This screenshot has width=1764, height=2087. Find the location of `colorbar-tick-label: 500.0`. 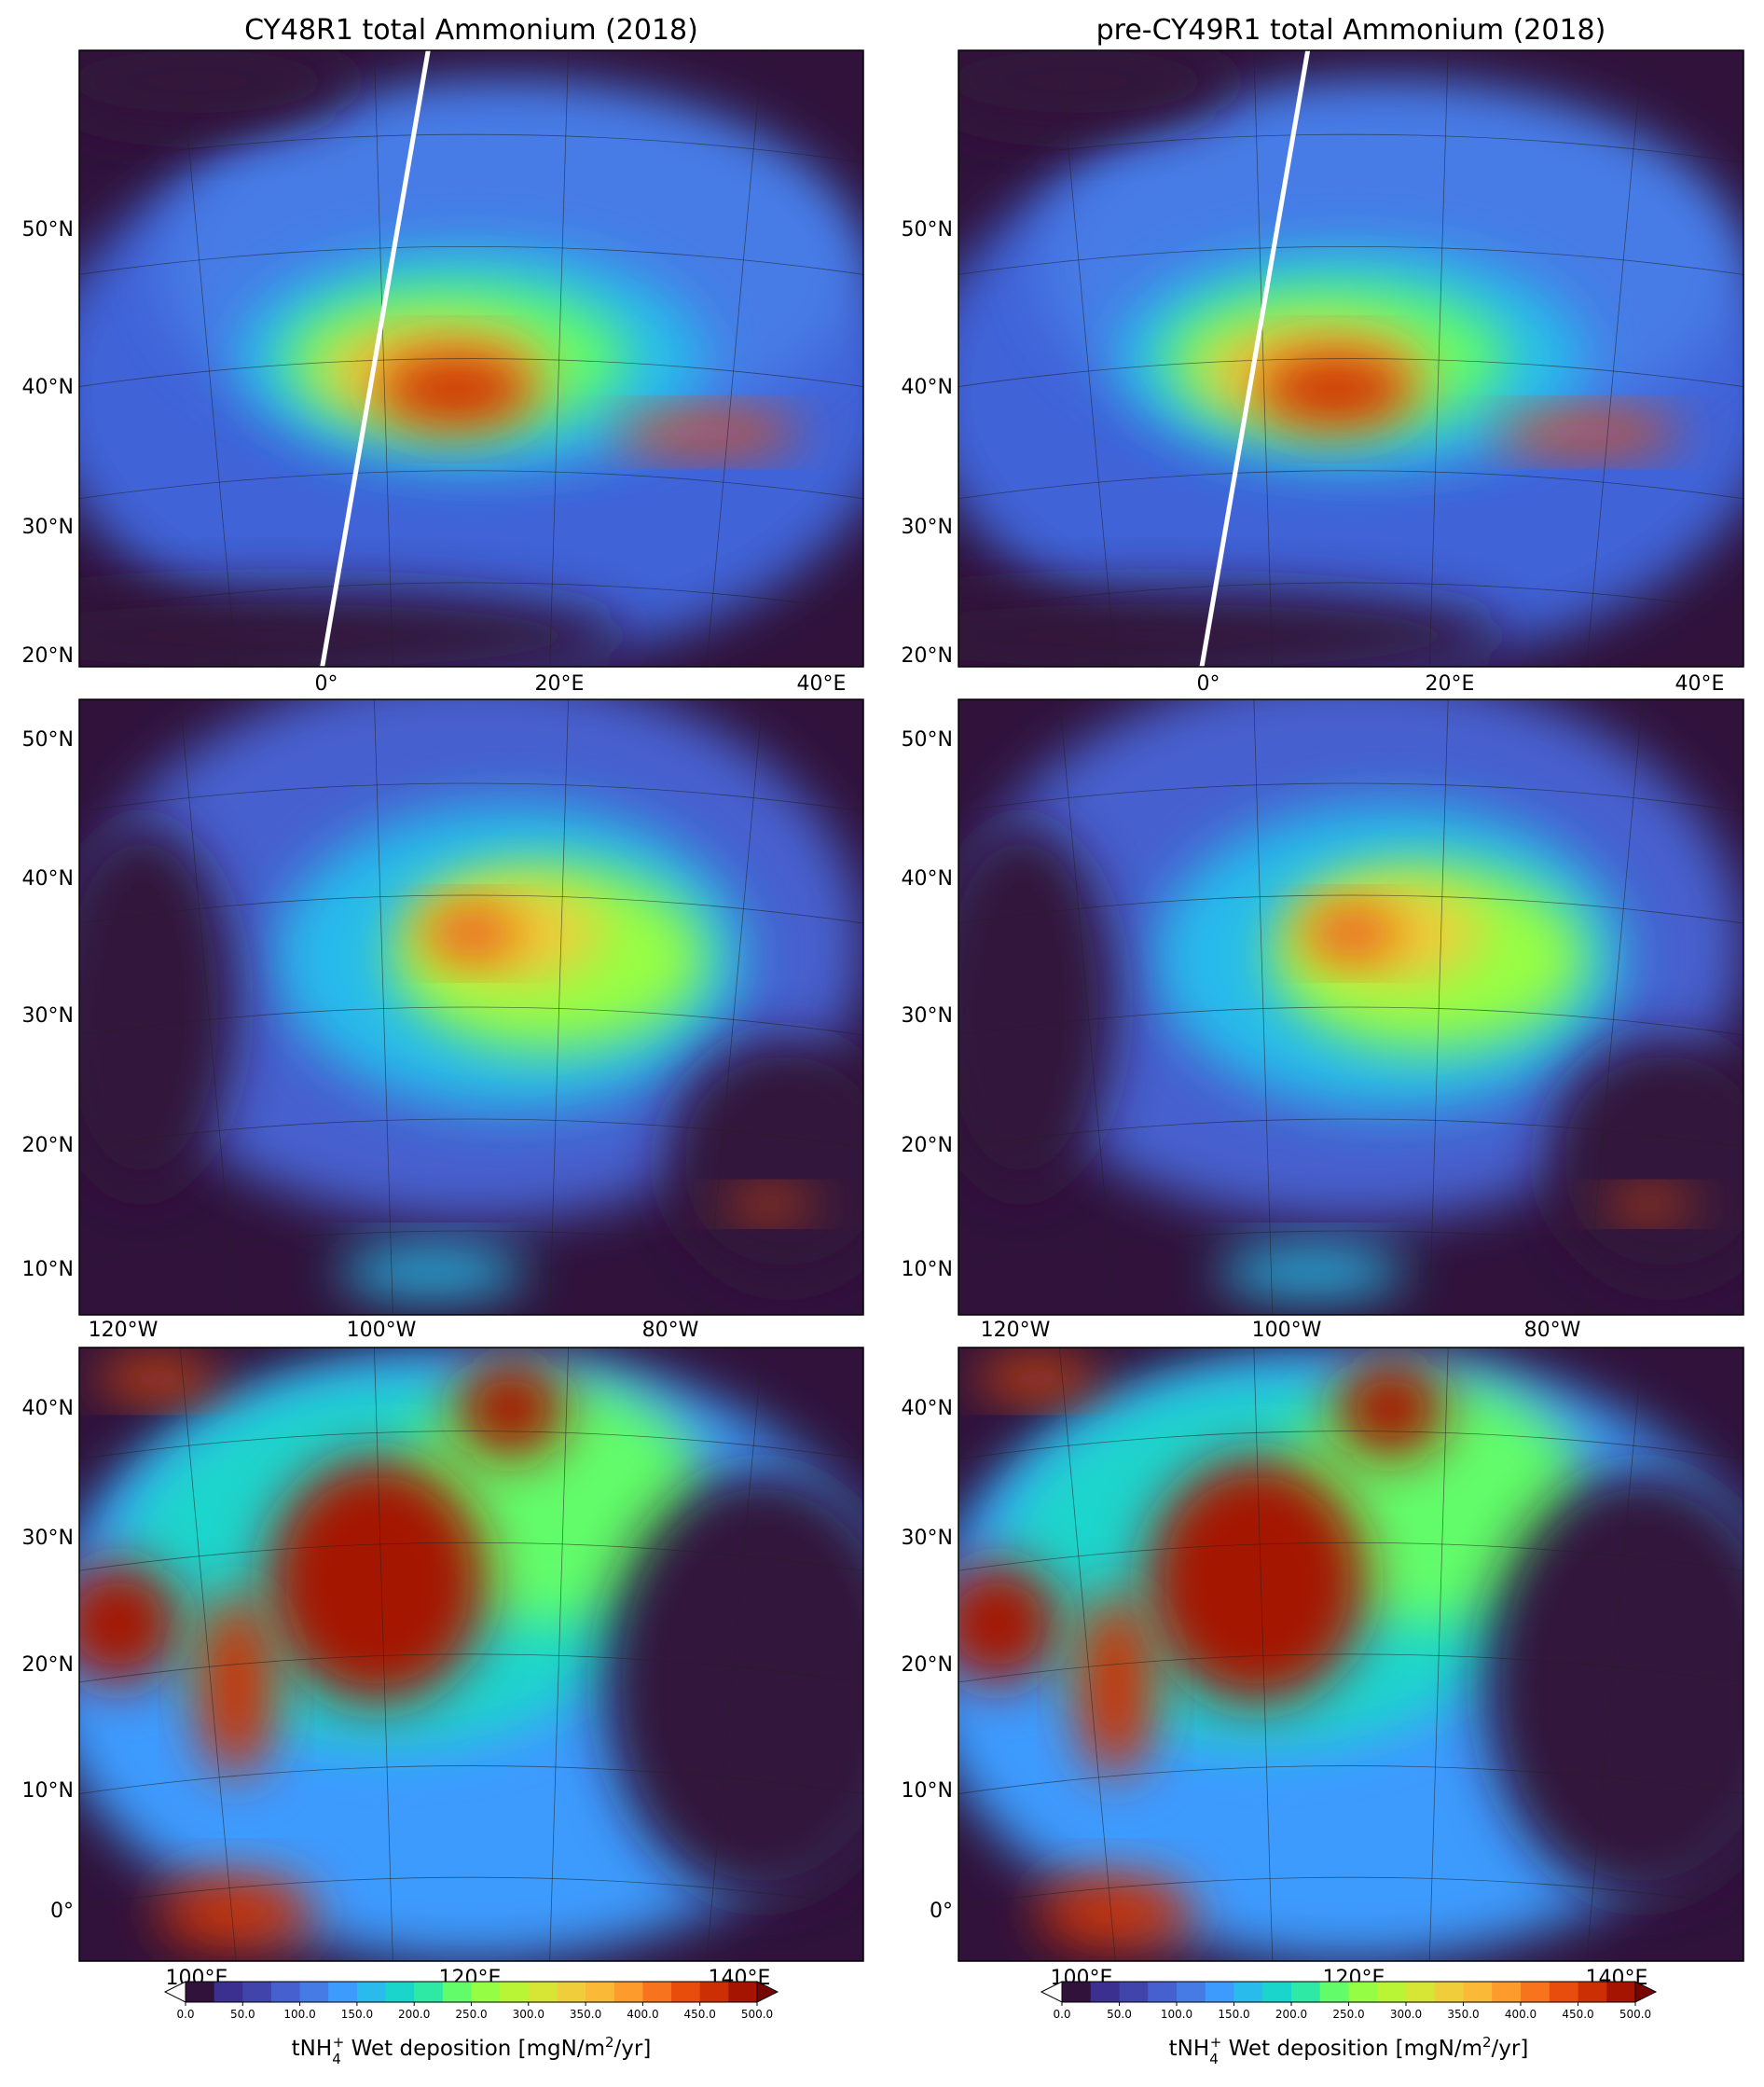

colorbar-tick-label: 500.0 is located at coordinates (1635, 2014).